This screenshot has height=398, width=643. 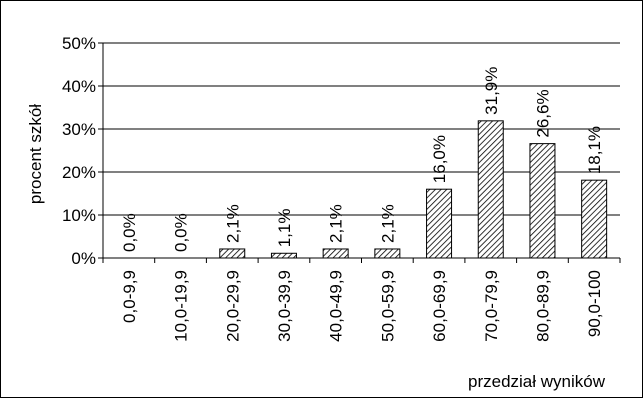 I want to click on x-tick-label: 0,0-9,9, so click(x=129, y=296).